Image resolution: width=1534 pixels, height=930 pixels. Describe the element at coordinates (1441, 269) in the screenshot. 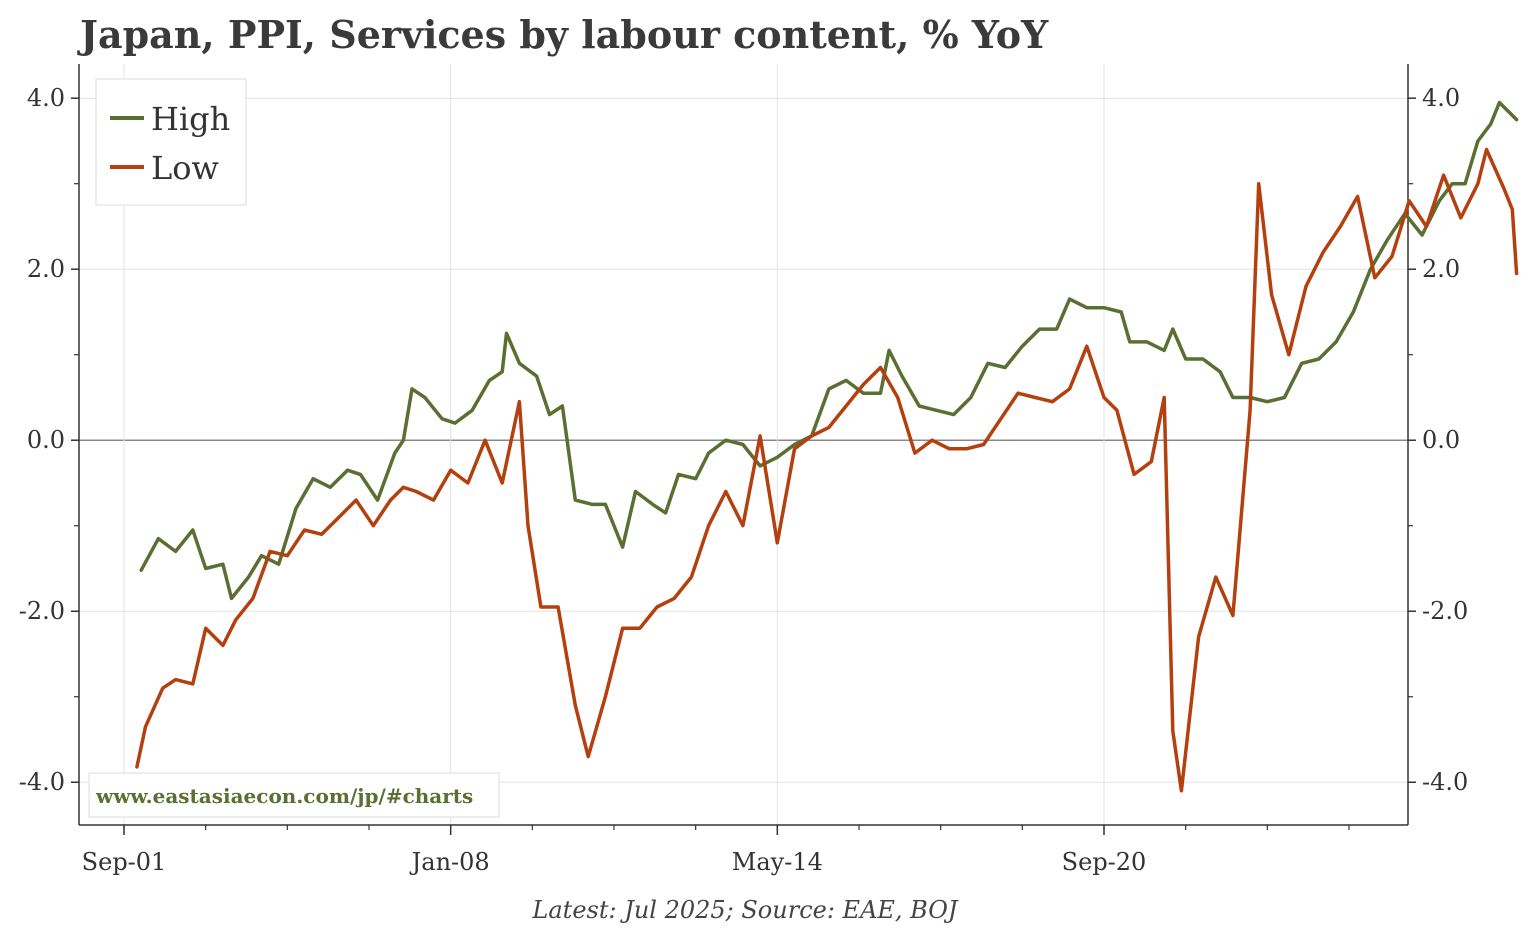

I see `y-tick-label-right: 2.0` at that location.